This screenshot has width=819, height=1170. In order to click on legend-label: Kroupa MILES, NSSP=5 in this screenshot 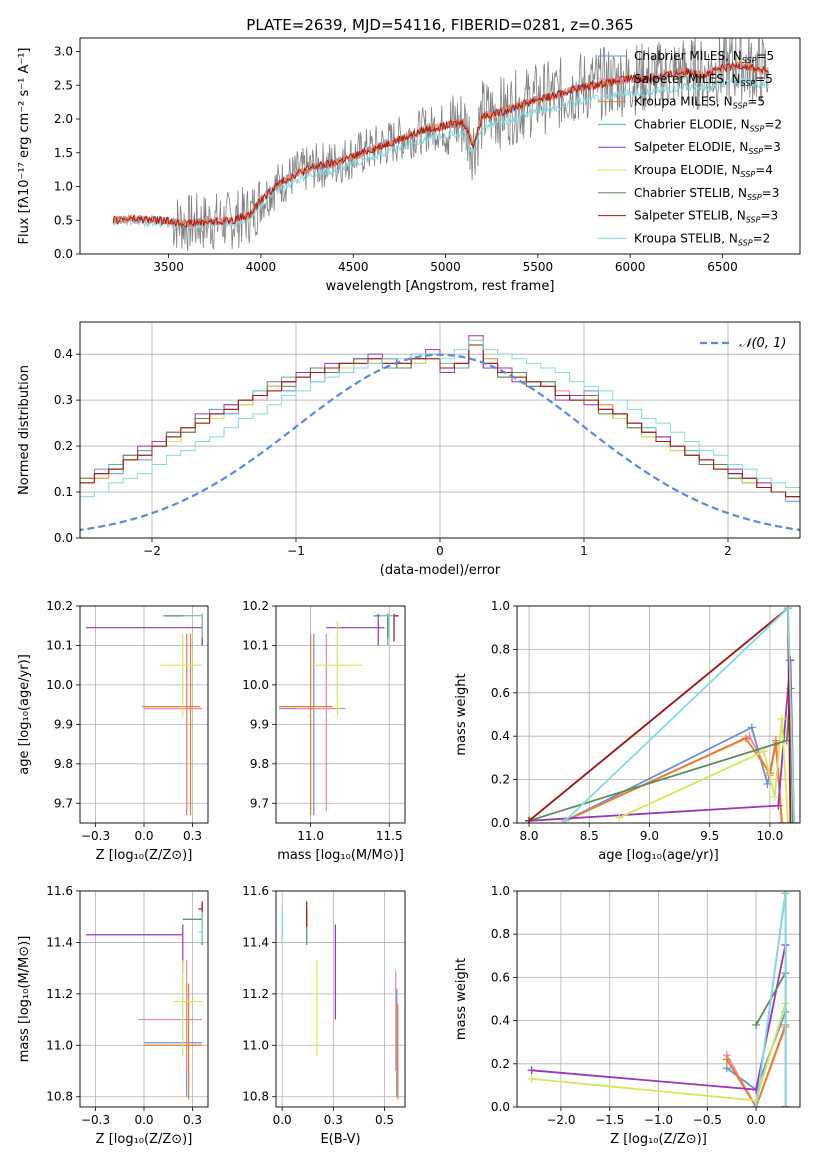, I will do `click(699, 103)`.